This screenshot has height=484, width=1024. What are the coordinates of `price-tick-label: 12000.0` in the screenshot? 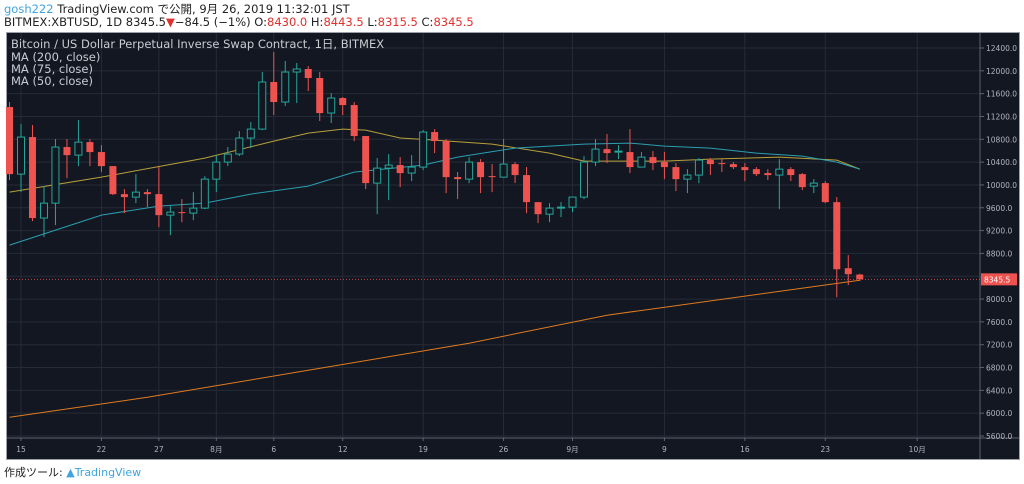 It's located at (1001, 71).